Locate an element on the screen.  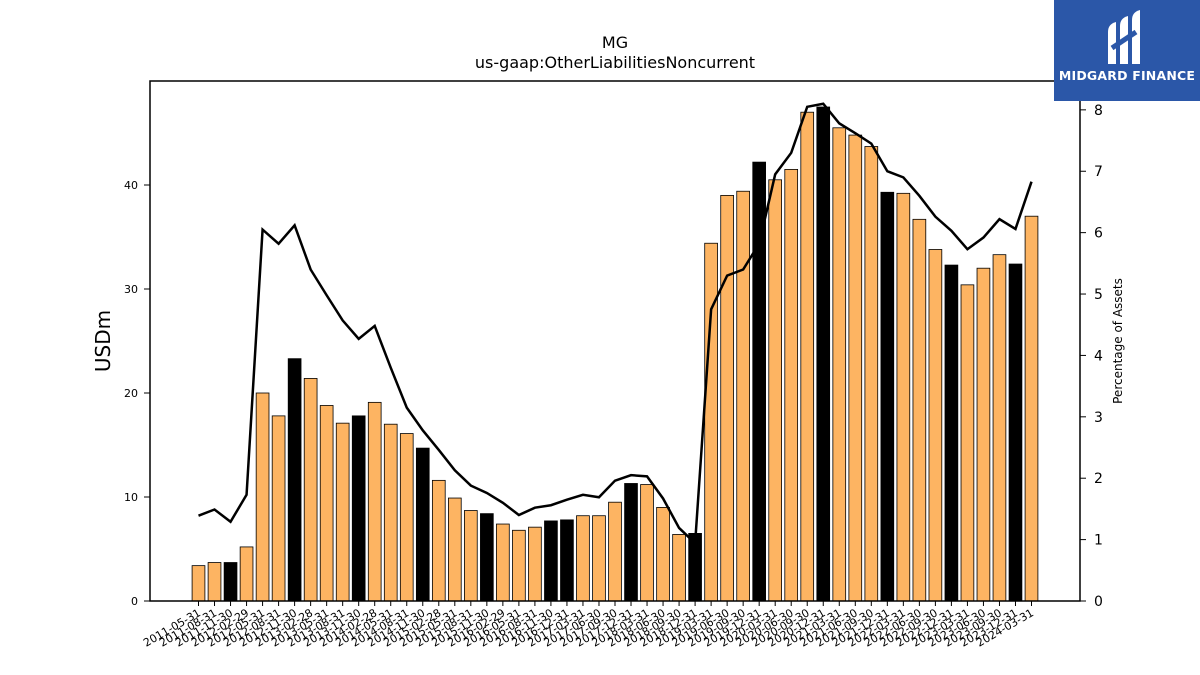
brand-logo: MIDGARD FINANCE is located at coordinates (1127, 50).